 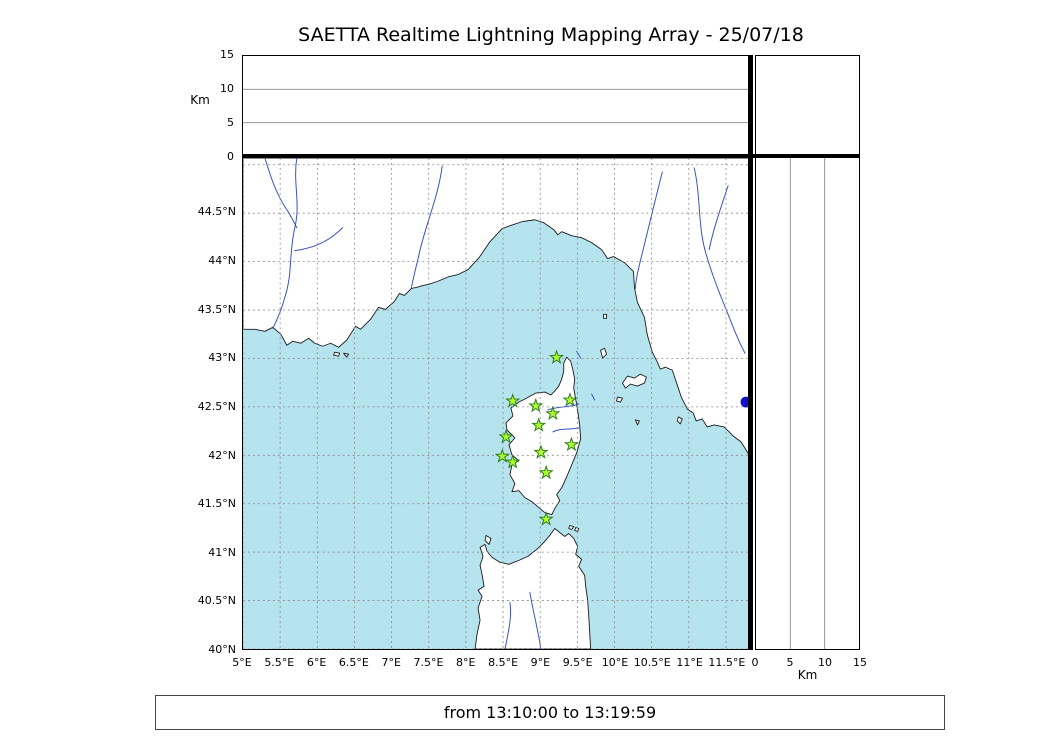 What do you see at coordinates (319, 239) in the screenshot?
I see `durance-river` at bounding box center [319, 239].